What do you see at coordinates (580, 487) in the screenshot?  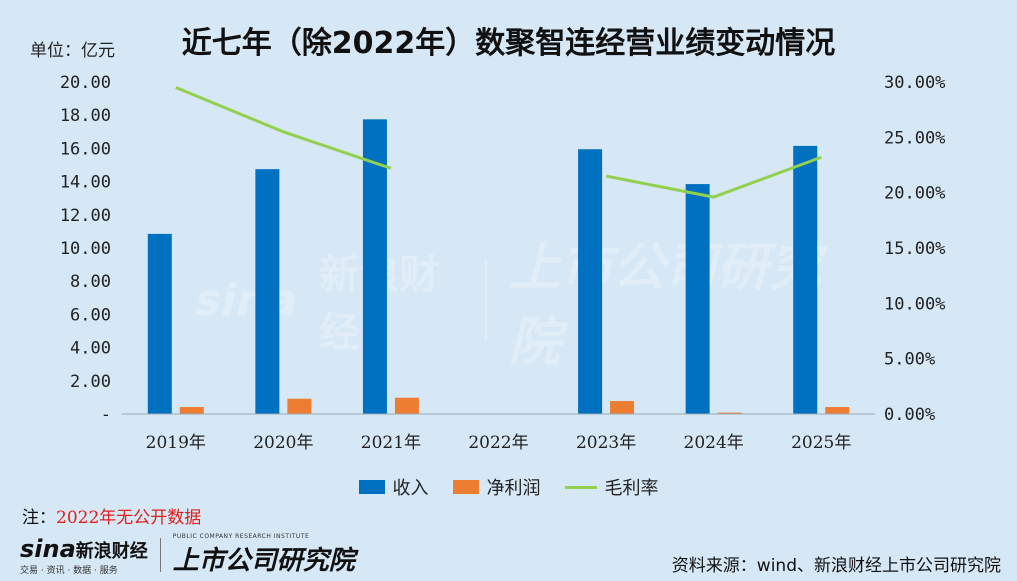 I see `legend-swatch-gross-margin` at bounding box center [580, 487].